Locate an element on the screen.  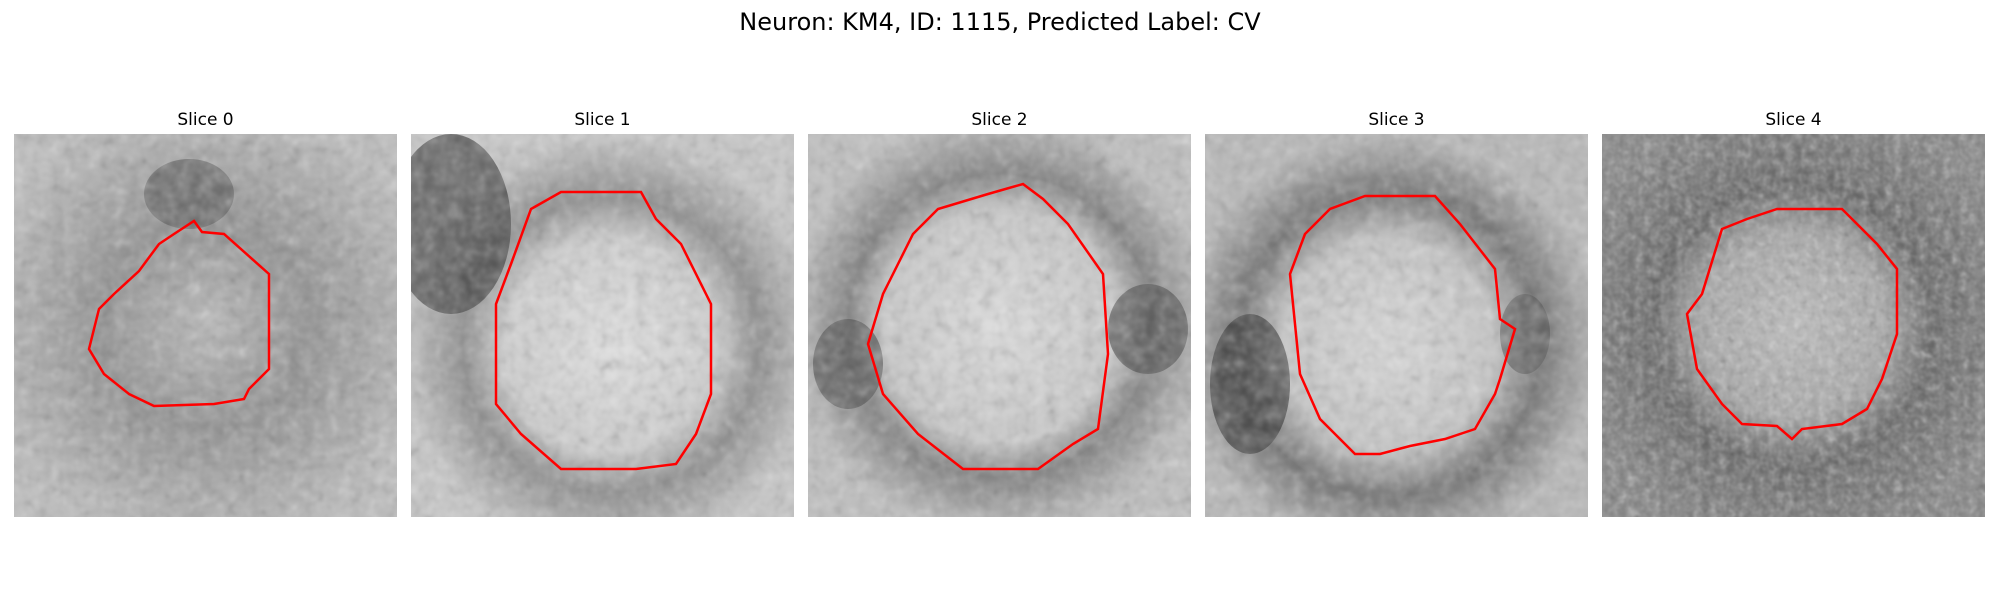
slice-title: Slice 4 is located at coordinates (1793, 120).